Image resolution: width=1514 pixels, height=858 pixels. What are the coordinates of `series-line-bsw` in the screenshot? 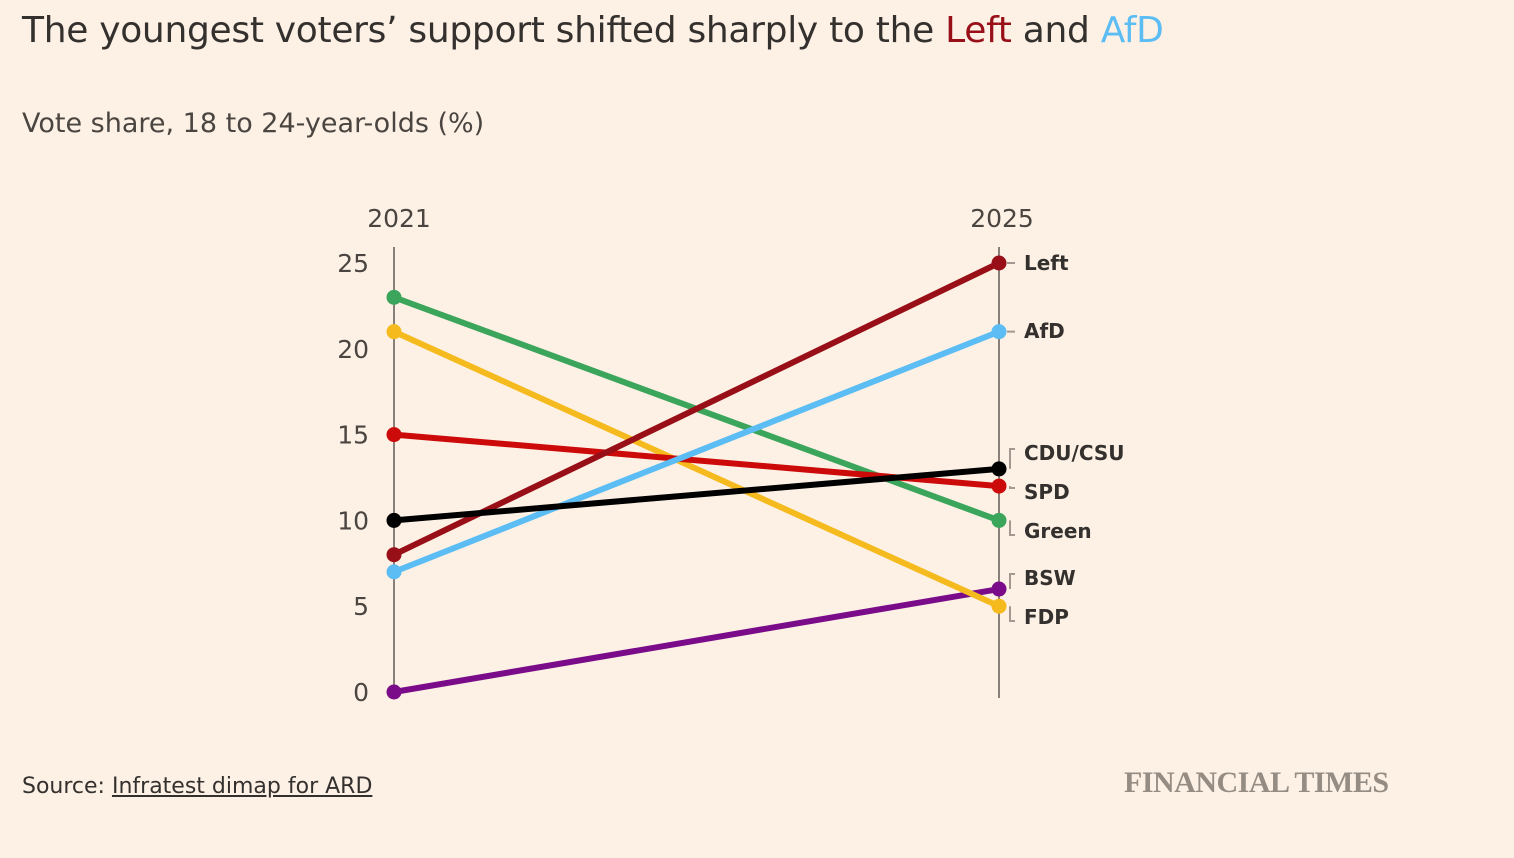 It's located at (696, 640).